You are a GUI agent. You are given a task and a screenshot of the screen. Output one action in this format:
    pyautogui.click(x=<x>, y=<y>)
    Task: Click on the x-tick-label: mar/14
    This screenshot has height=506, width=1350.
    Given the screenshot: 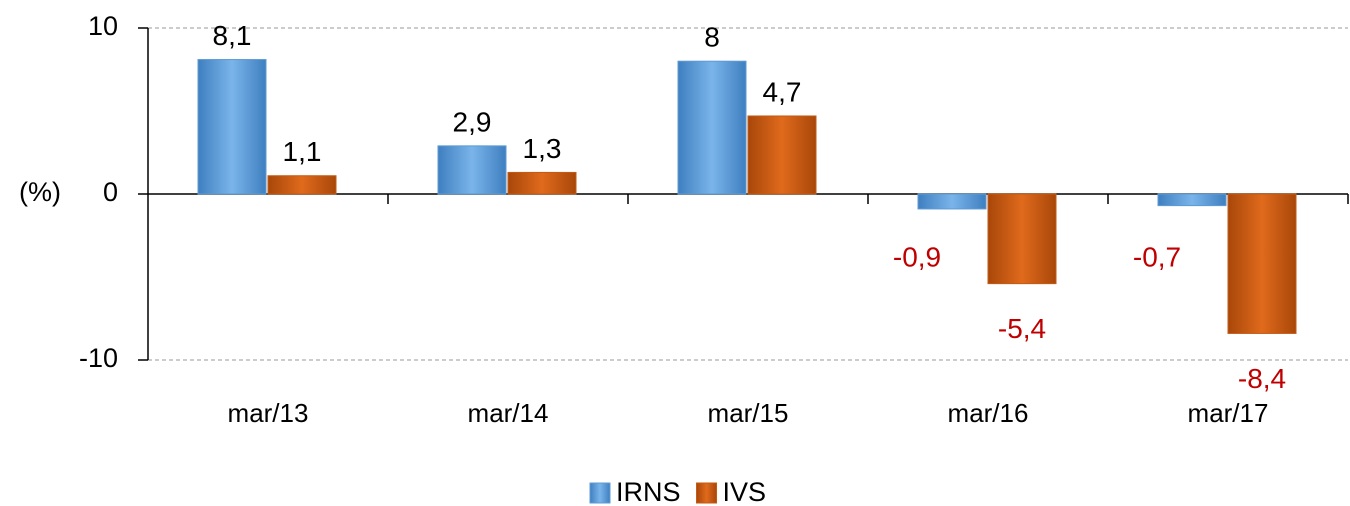 What is the action you would take?
    pyautogui.click(x=508, y=413)
    